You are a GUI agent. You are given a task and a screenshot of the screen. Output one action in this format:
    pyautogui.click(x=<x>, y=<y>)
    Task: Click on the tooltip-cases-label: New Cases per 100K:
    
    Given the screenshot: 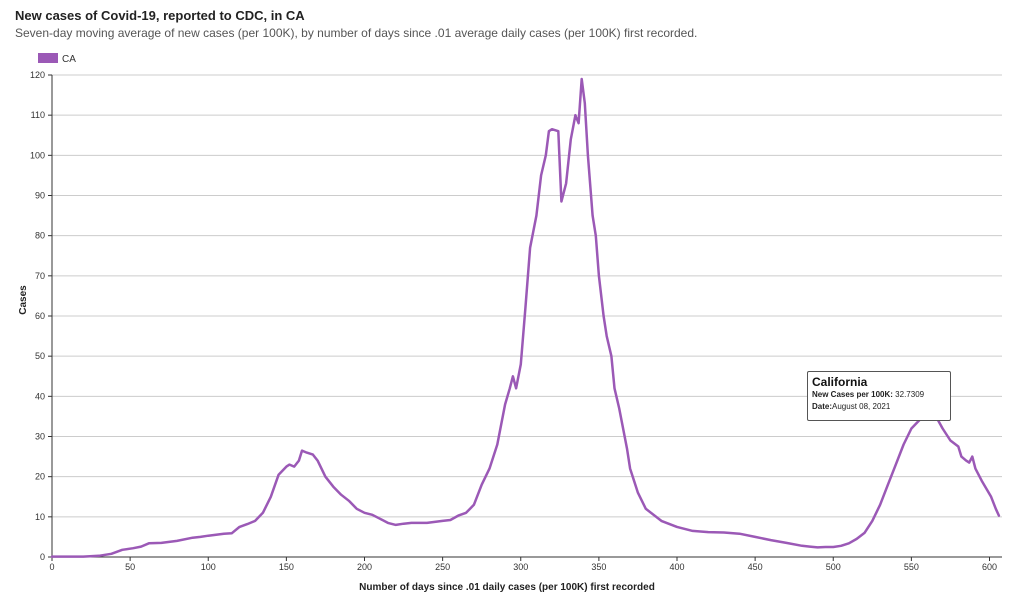 What is the action you would take?
    pyautogui.click(x=852, y=394)
    